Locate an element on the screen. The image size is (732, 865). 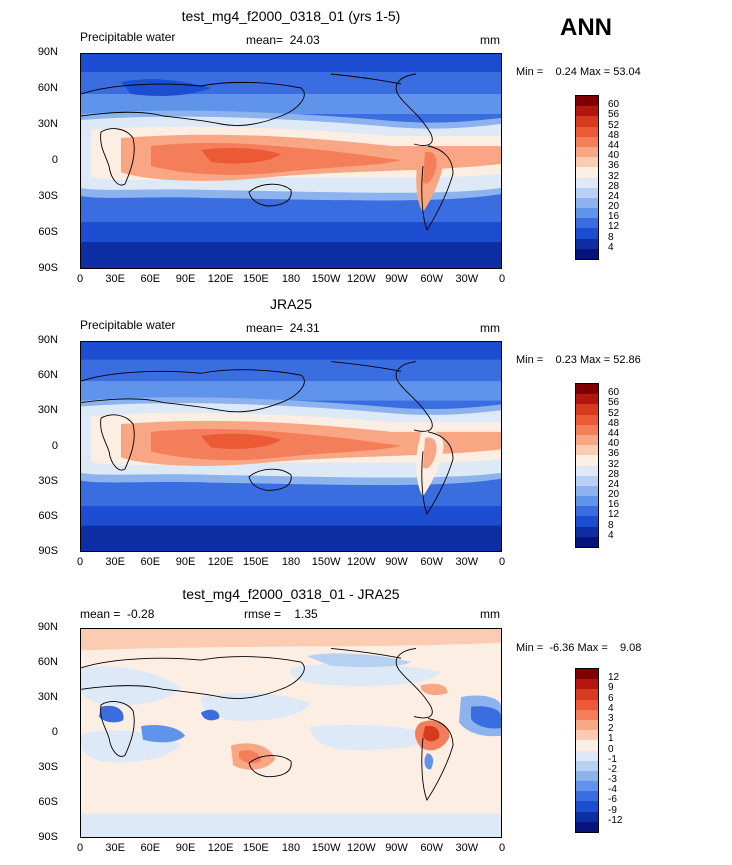
panel-title: test_mg4_f2000_0318_01 (yrs 1-5) is located at coordinates (291, 16).